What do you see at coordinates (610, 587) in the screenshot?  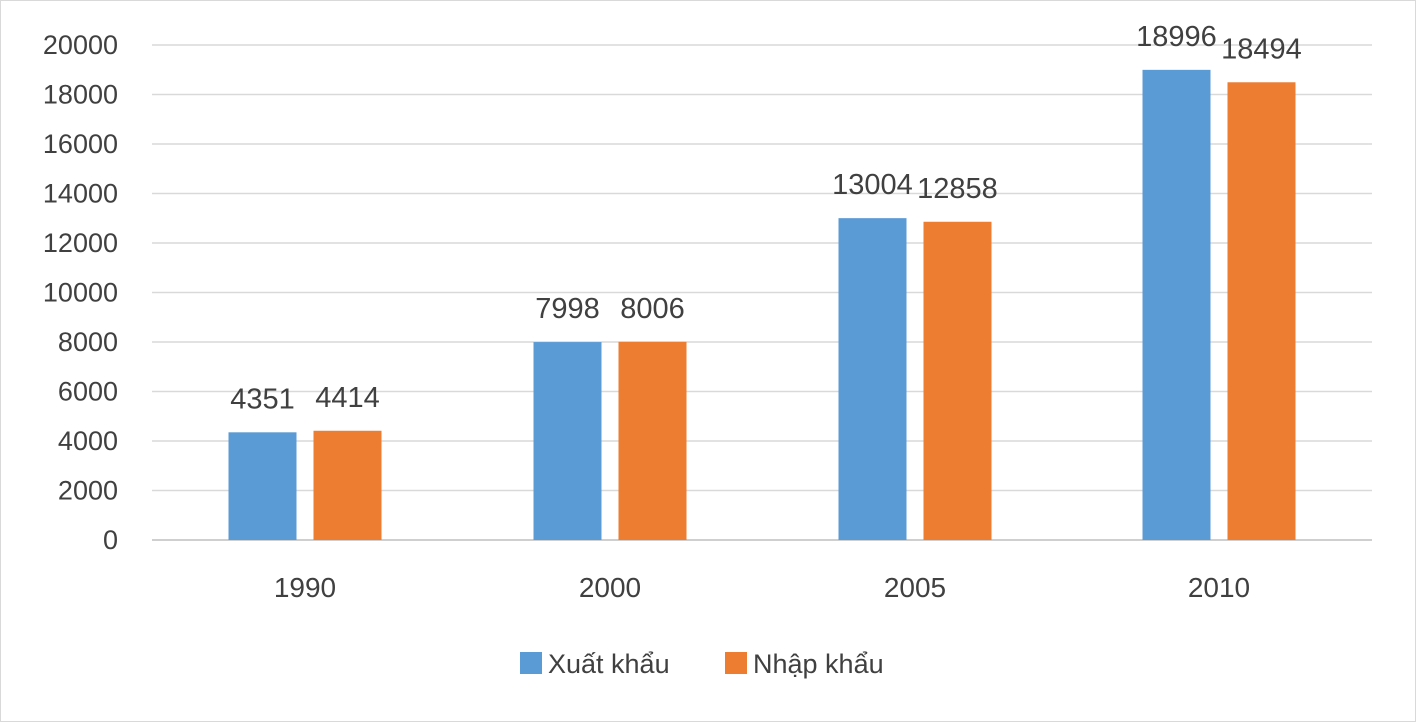 I see `x-tick-label: 2000` at bounding box center [610, 587].